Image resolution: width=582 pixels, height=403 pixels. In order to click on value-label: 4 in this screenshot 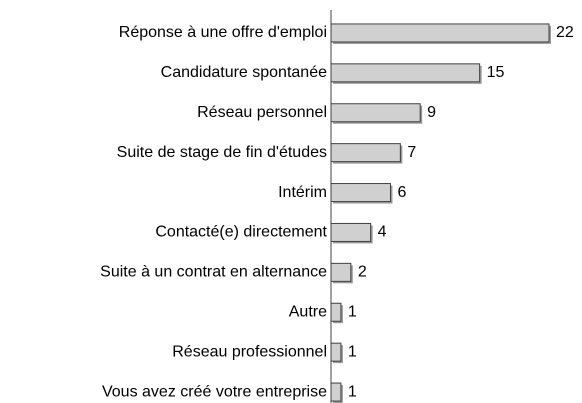, I will do `click(382, 232)`.